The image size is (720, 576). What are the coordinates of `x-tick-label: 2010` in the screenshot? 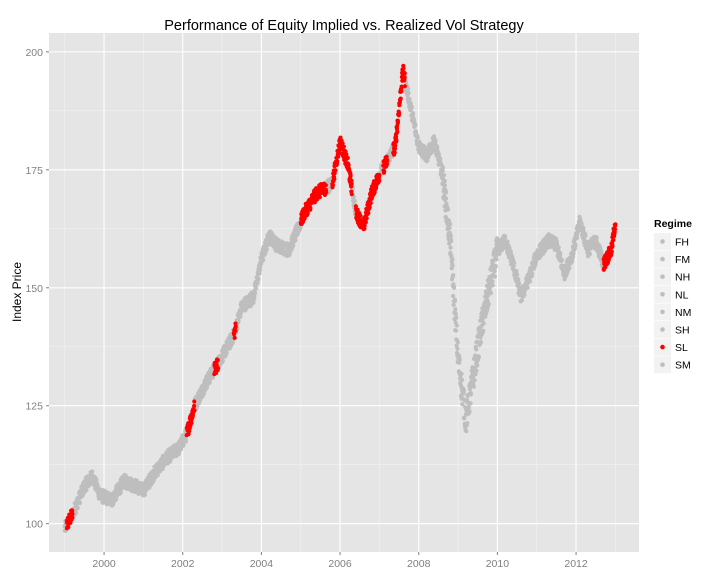 It's located at (498, 564).